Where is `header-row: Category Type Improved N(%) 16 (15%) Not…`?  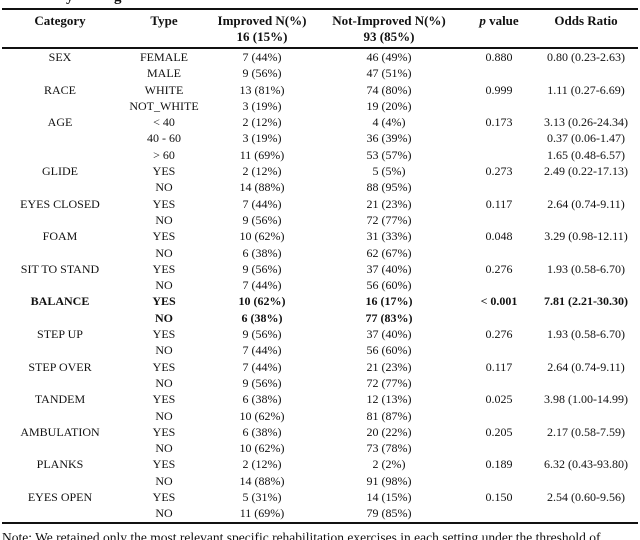
header-row: Category Type Improved N(%) 16 (15%) Not… is located at coordinates (320, 29).